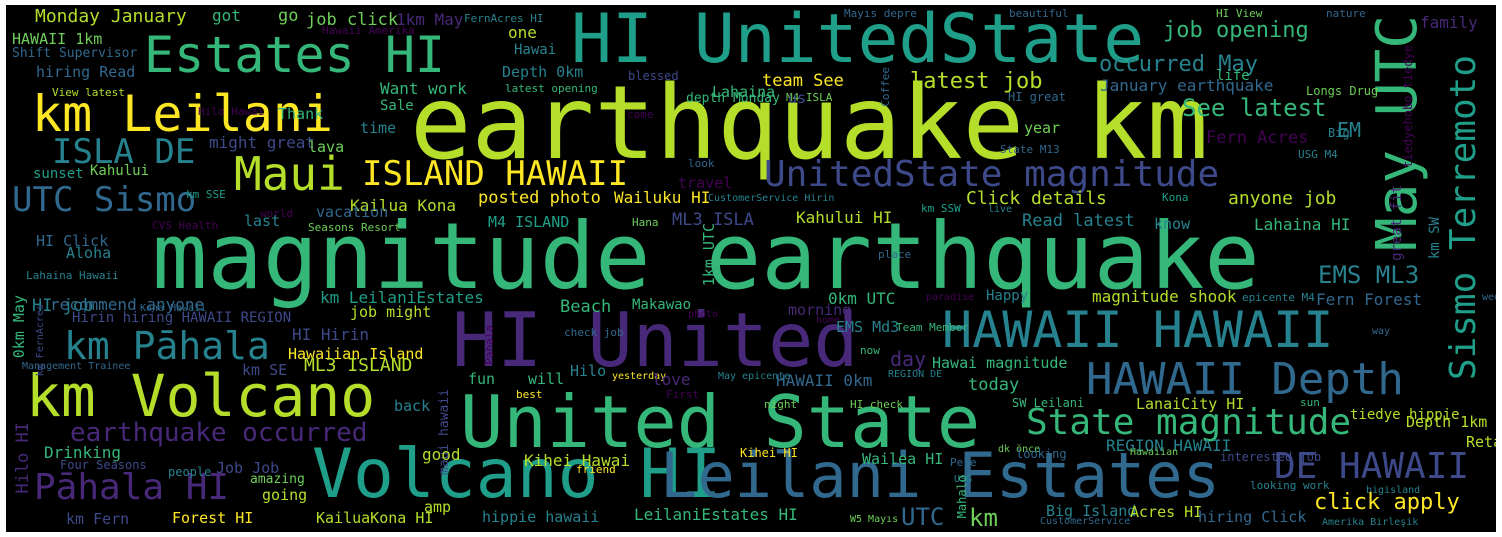  Describe the element at coordinates (932, 327) in the screenshot. I see `cloud-word: Team Member` at that location.